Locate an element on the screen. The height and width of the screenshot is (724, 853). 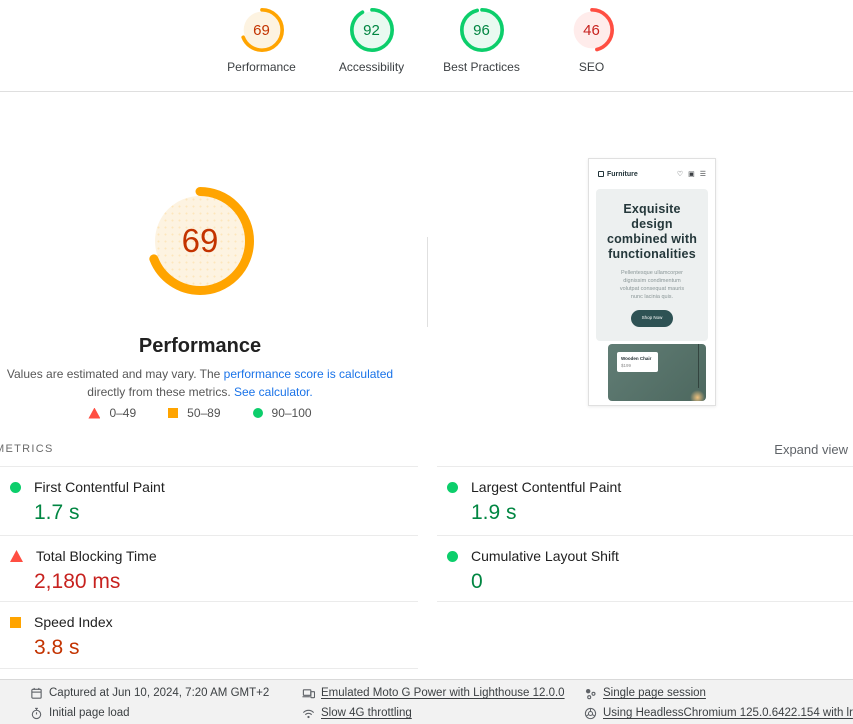
thumb-nav-icons: ♡ ▣ ☰ is located at coordinates (691, 174).